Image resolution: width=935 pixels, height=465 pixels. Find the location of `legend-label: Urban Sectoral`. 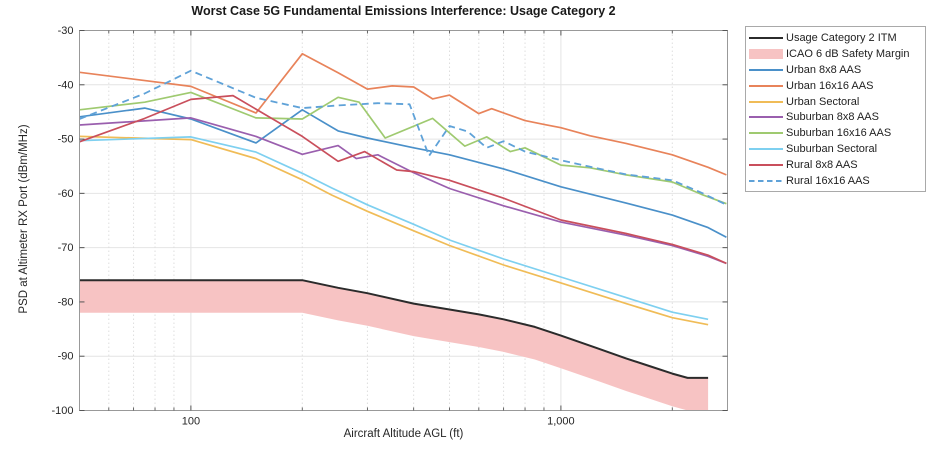

legend-label: Urban Sectoral is located at coordinates (823, 101).